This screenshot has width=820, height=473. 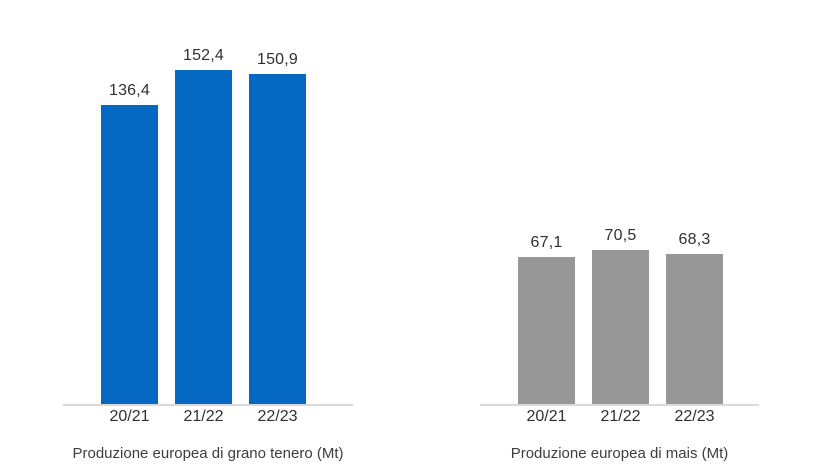 What do you see at coordinates (546, 243) in the screenshot?
I see `bar-value-label: 67,1` at bounding box center [546, 243].